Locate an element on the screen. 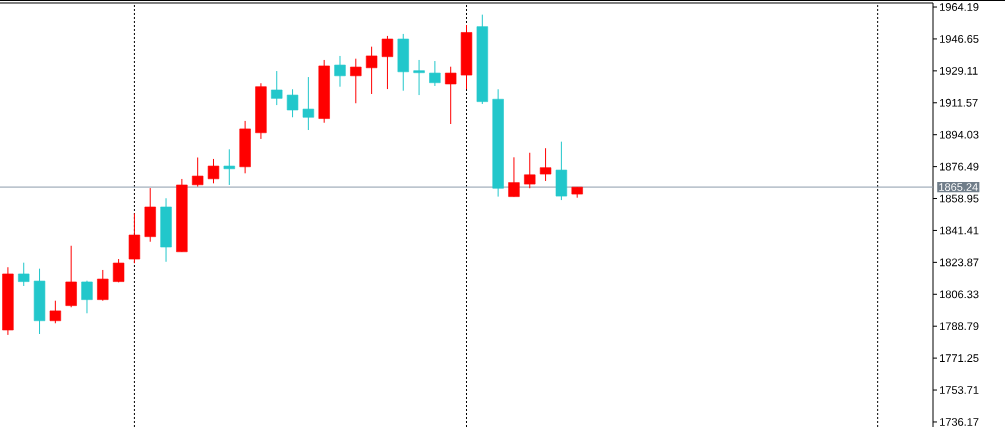  y-tick-label: 1876.49 is located at coordinates (959, 166).